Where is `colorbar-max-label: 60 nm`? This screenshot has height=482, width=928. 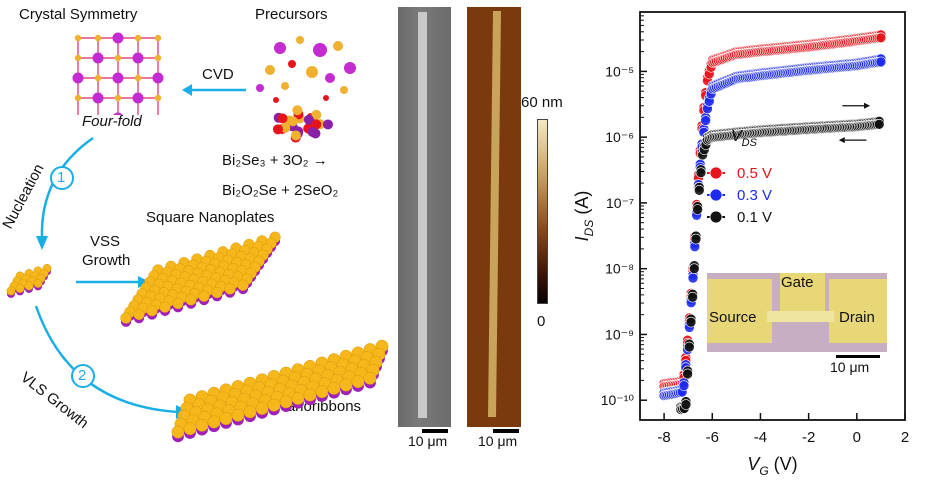
colorbar-max-label: 60 nm is located at coordinates (542, 102).